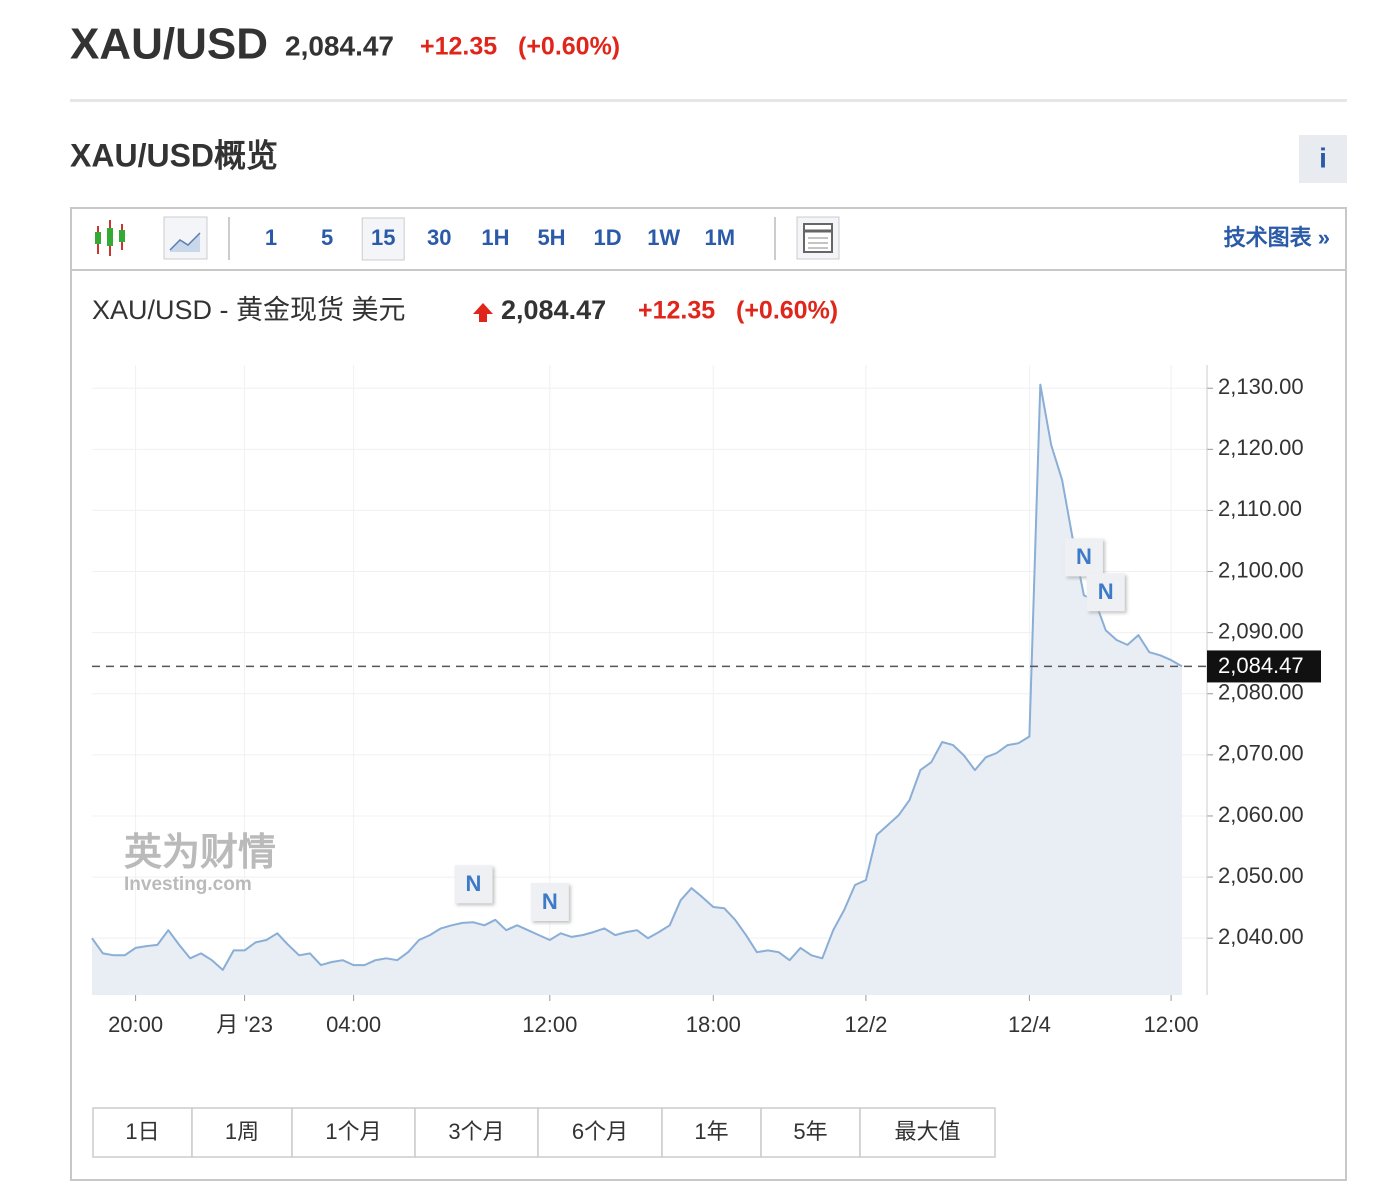 This screenshot has height=1204, width=1396. I want to click on current-price-box, so click(1264, 666).